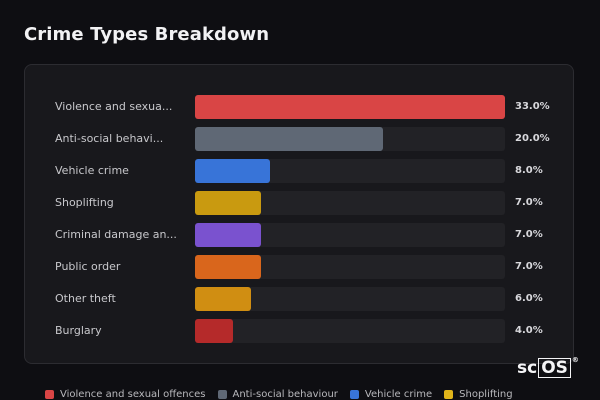  I want to click on chart-title: Crime Types Breakdown, so click(147, 34).